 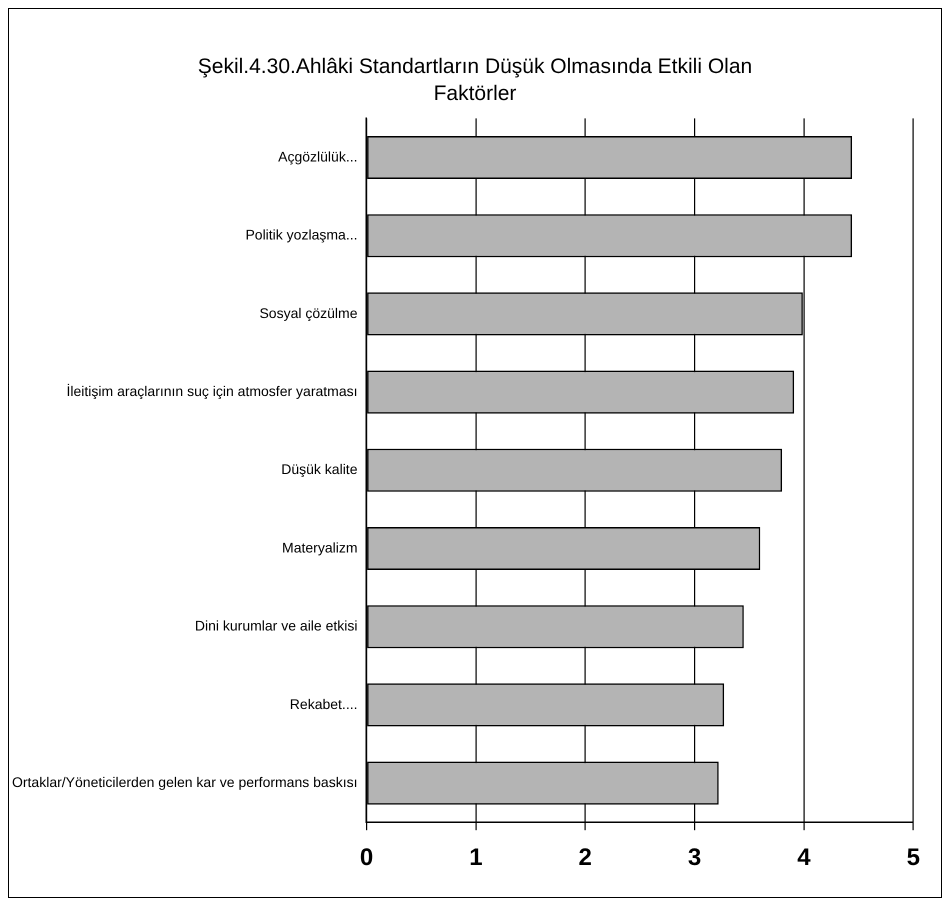 What do you see at coordinates (212, 390) in the screenshot?
I see `y-tick-label: İleitişim araçlarının suç için atmosfer yaratması` at bounding box center [212, 390].